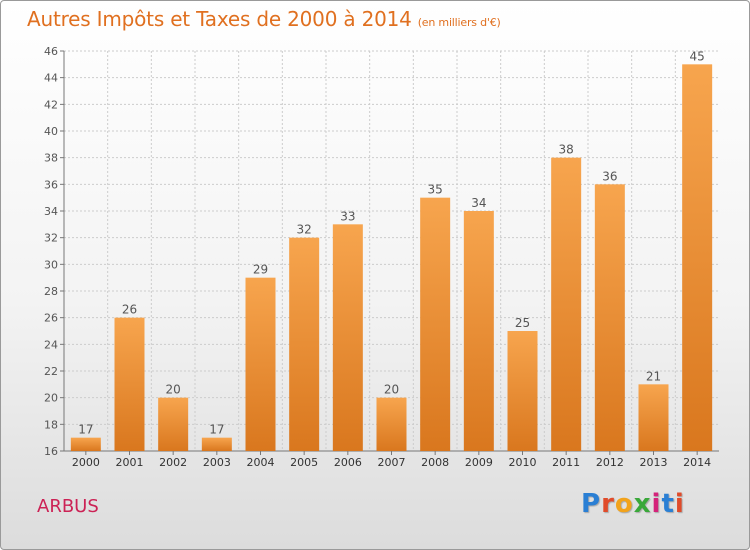  What do you see at coordinates (697, 56) in the screenshot?
I see `data-label: 45` at bounding box center [697, 56].